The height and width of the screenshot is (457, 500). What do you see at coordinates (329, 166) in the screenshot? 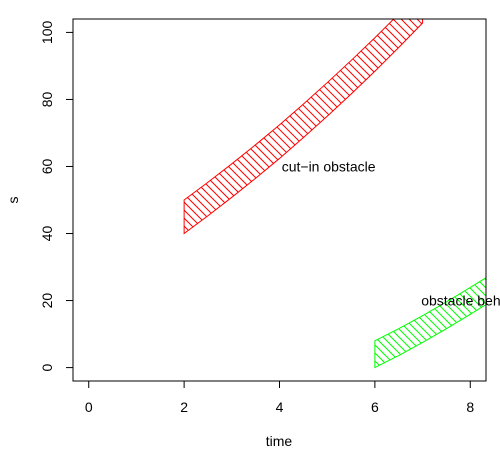
I see `series-annotation: cut−in obstacle` at bounding box center [329, 166].